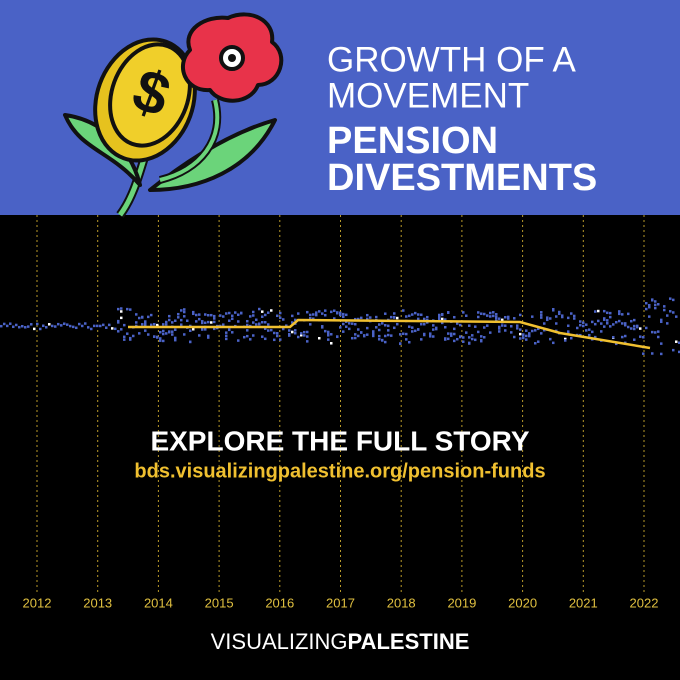  What do you see at coordinates (37, 602) in the screenshot?
I see `year-label: 2012` at bounding box center [37, 602].